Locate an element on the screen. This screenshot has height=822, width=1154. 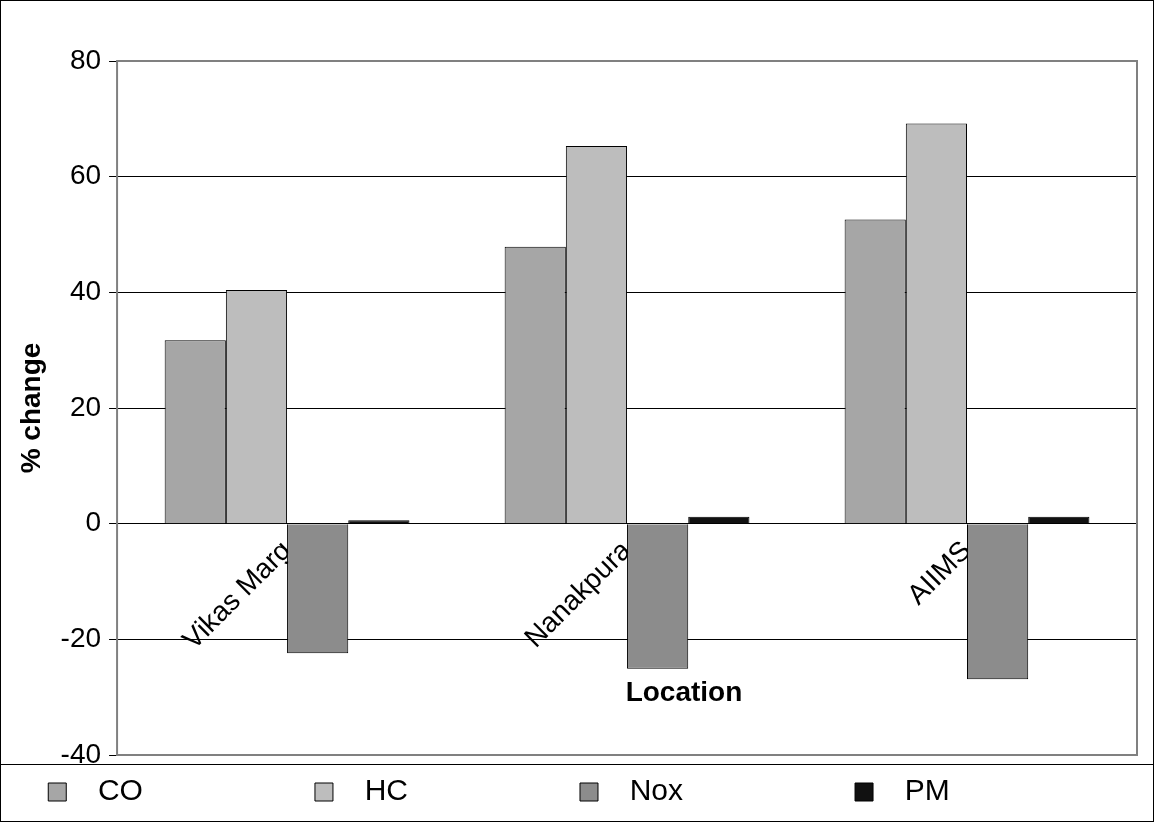
legend-label: HC is located at coordinates (452, 790).